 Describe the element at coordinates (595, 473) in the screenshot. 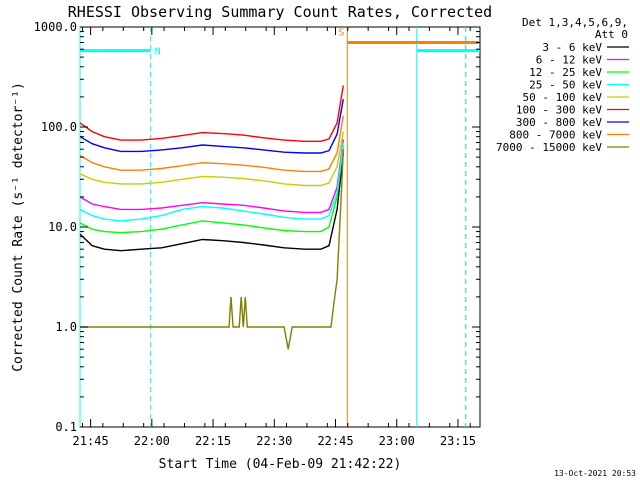

I see `footer-timestamp: 13-Oct-2021 20:53` at that location.